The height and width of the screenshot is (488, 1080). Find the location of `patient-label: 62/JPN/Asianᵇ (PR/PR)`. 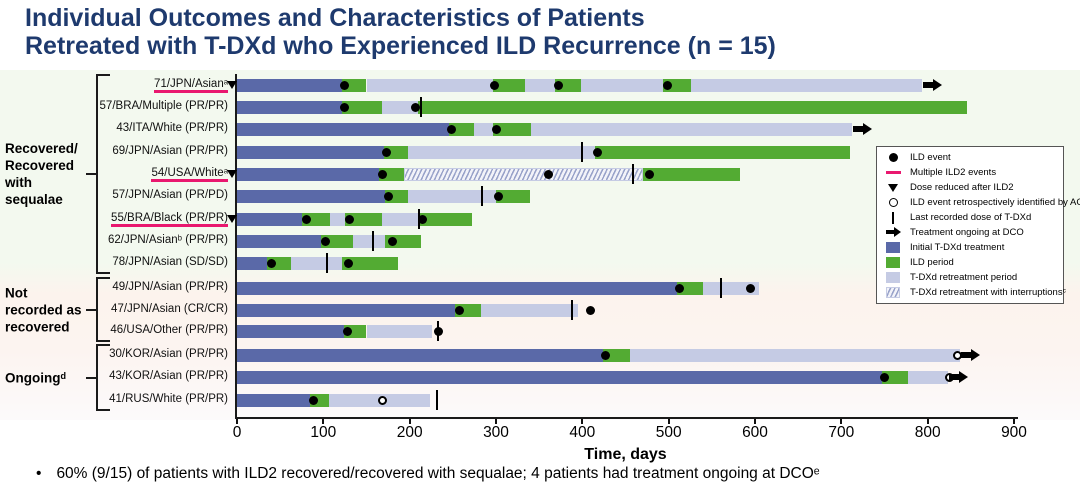

patient-label: 62/JPN/Asianᵇ (PR/PR) is located at coordinates (114, 241).